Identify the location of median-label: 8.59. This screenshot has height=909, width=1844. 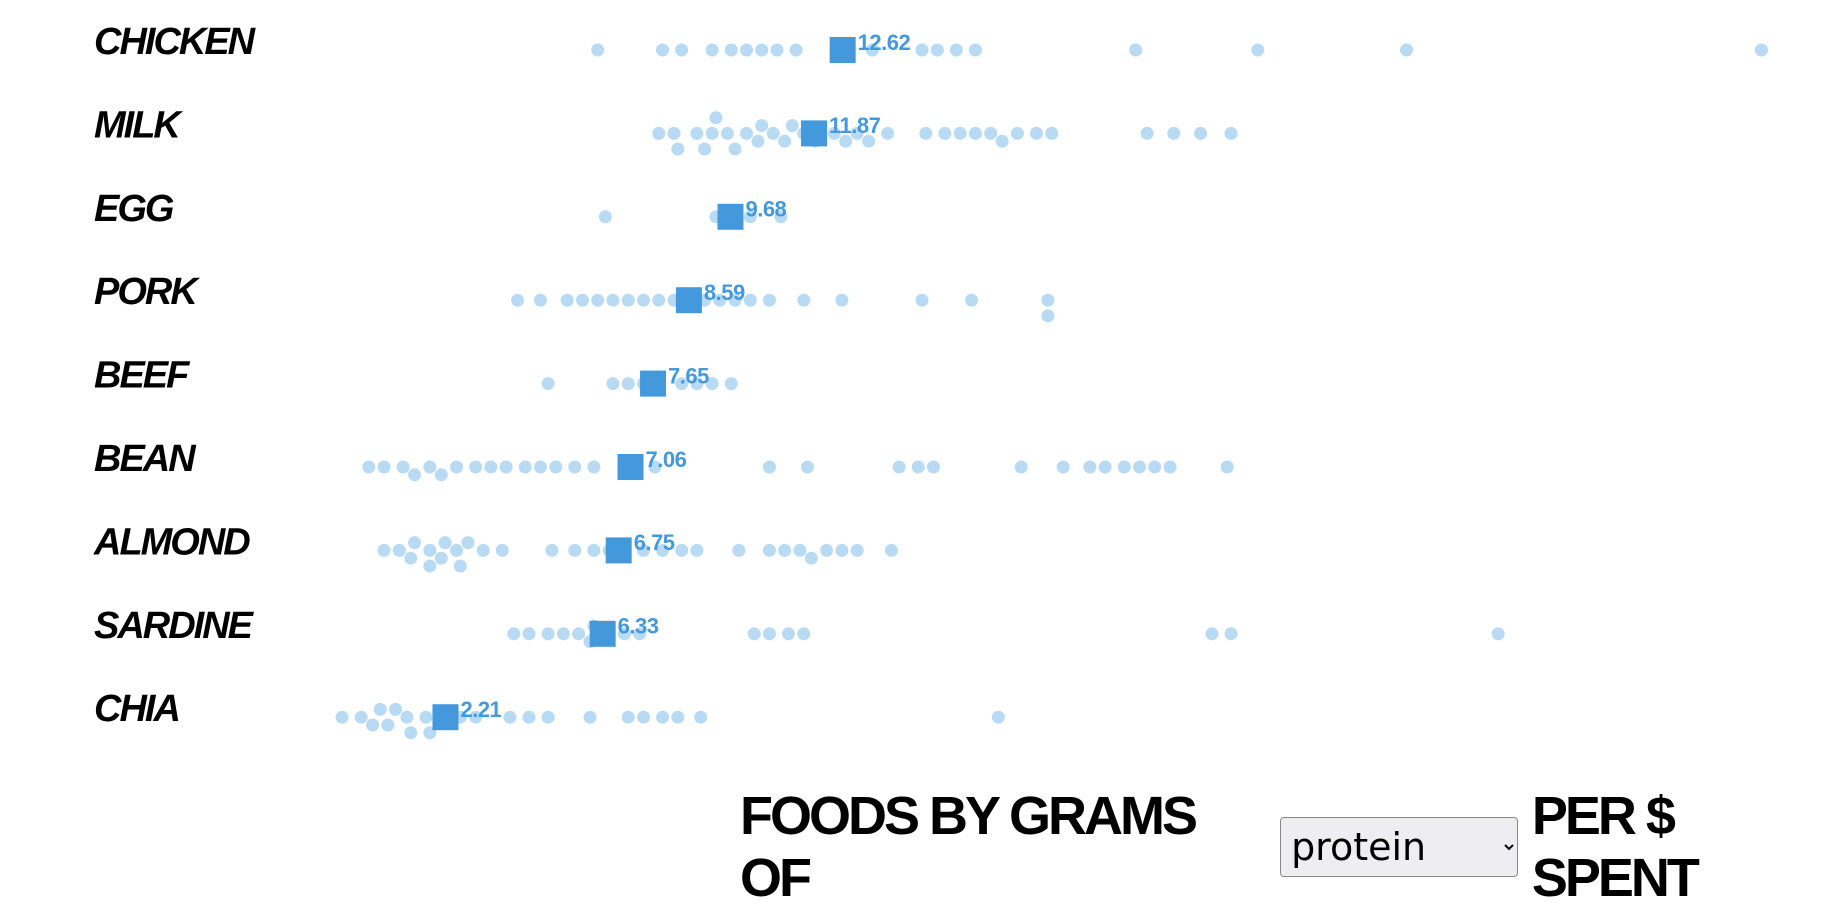
(724, 292).